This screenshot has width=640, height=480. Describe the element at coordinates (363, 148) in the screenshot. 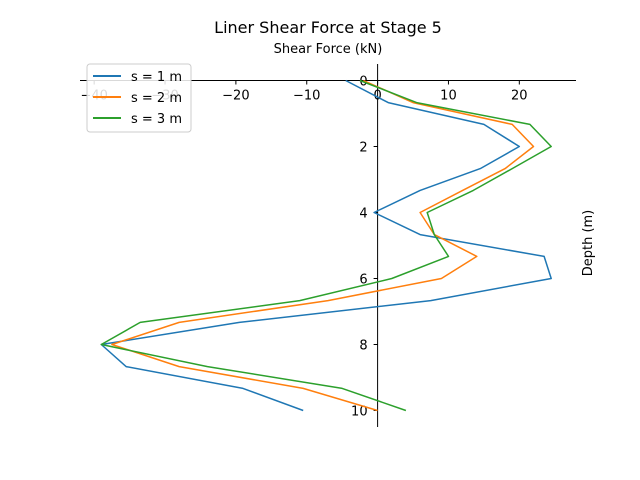

I see `y-tick-label: 2` at that location.